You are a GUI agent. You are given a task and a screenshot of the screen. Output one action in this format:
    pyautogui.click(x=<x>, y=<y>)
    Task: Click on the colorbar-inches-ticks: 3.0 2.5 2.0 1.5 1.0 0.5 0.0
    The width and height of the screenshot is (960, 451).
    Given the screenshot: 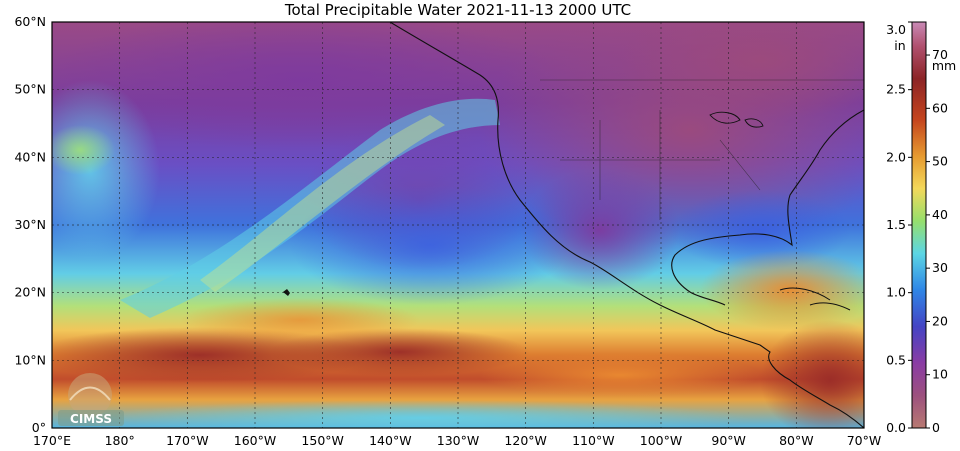 What is the action you would take?
    pyautogui.click(x=899, y=228)
    